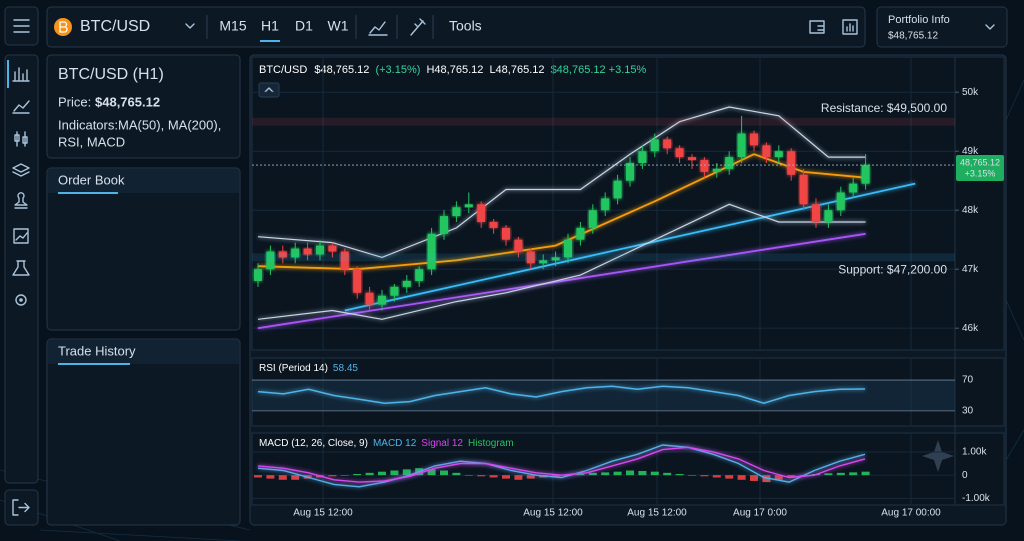  What do you see at coordinates (143, 181) in the screenshot?
I see `order-book-header` at bounding box center [143, 181].